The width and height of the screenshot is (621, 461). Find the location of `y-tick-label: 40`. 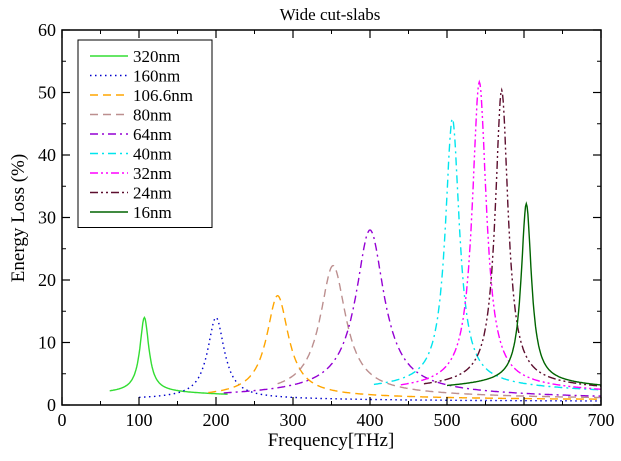

y-tick-label: 40 is located at coordinates (47, 155).